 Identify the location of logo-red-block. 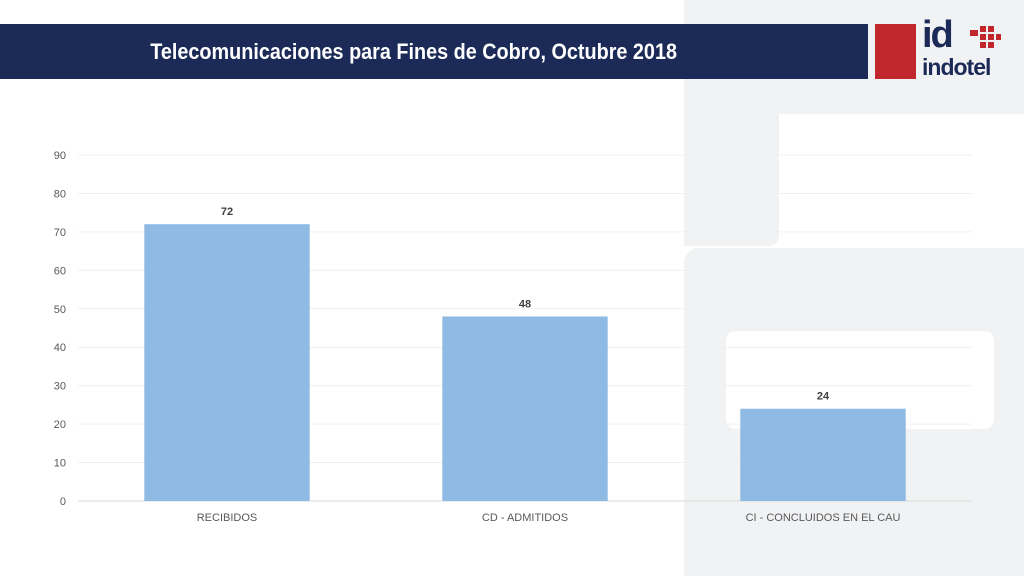
(895, 51).